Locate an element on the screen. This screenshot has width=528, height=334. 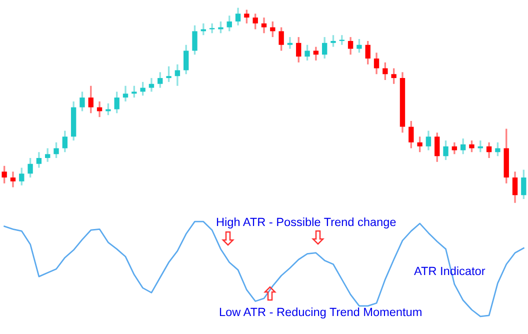
annotation: High ATR - Possible Trend change is located at coordinates (306, 222).